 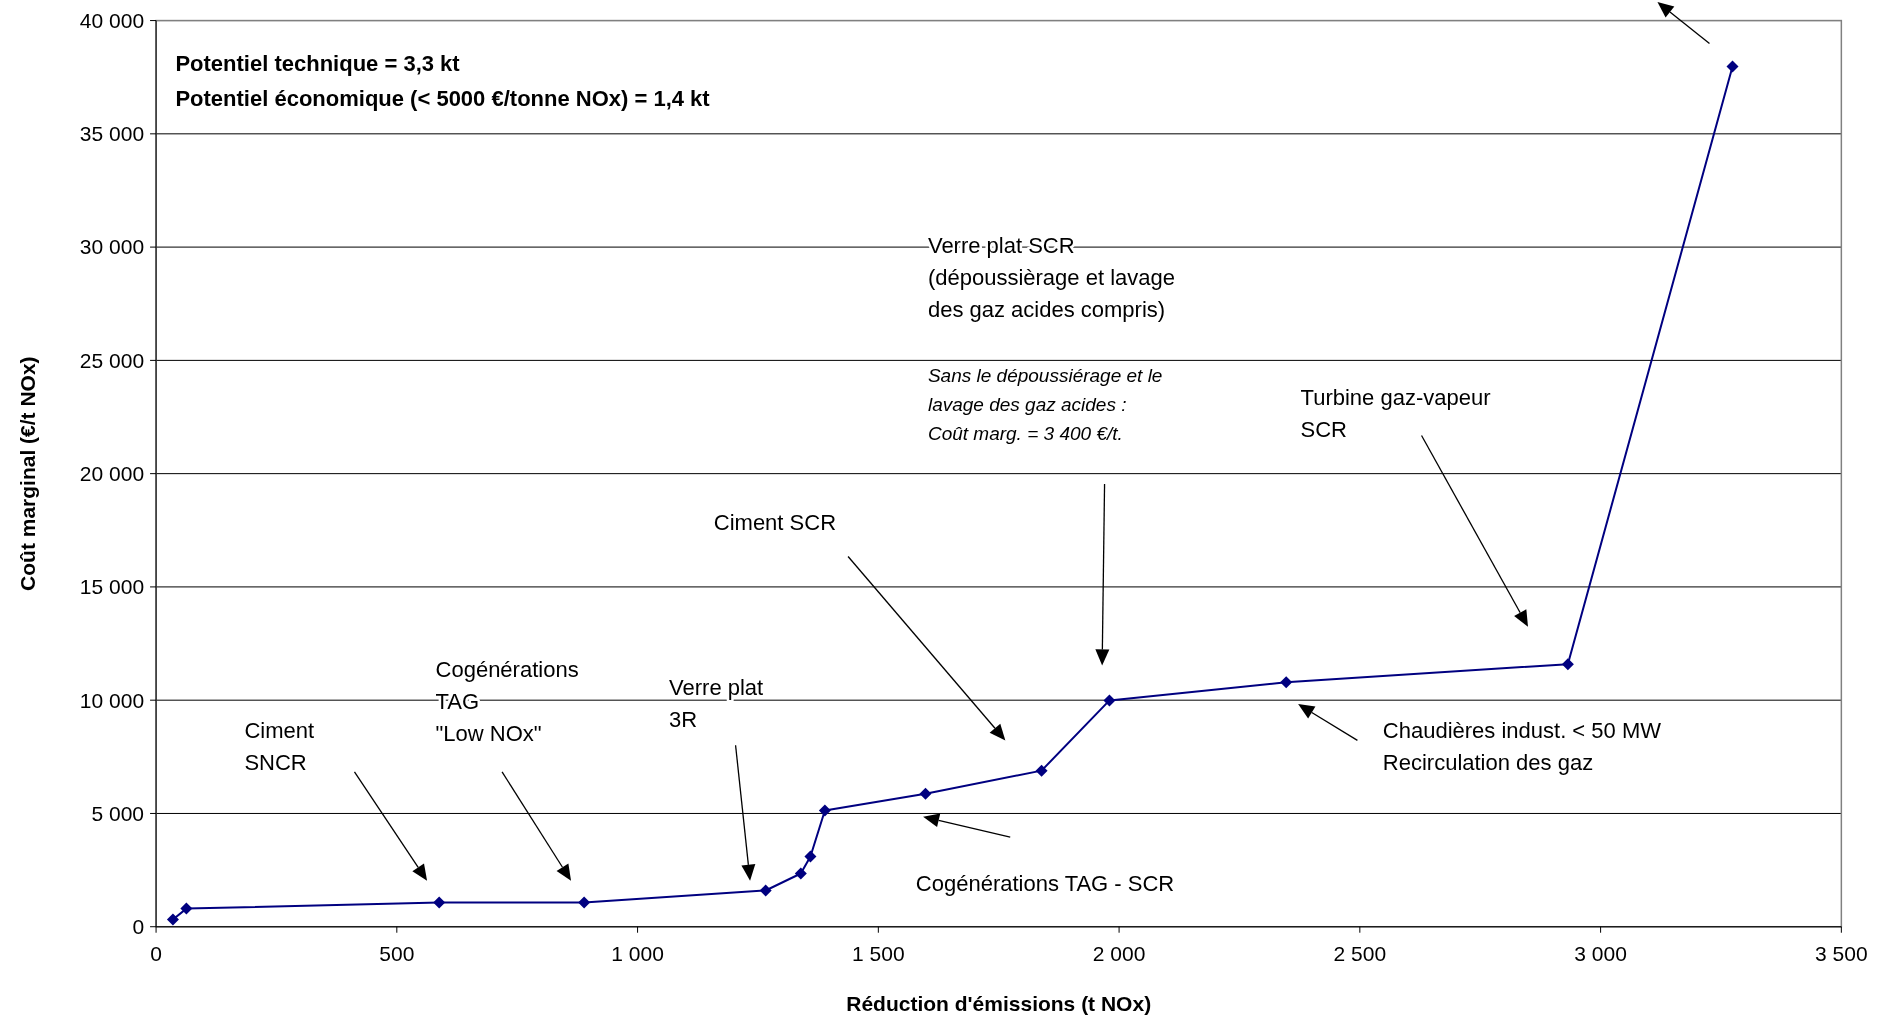 What do you see at coordinates (1360, 953) in the screenshot?
I see `x-tick-label: 2 500` at bounding box center [1360, 953].